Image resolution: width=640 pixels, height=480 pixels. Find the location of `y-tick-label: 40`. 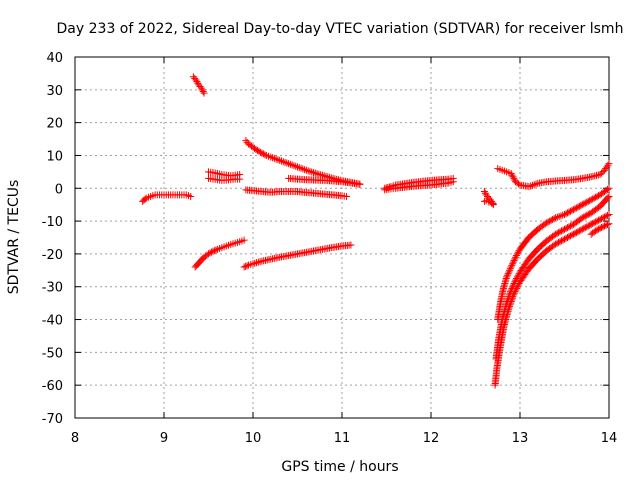

y-tick-label: 40 is located at coordinates (54, 58).